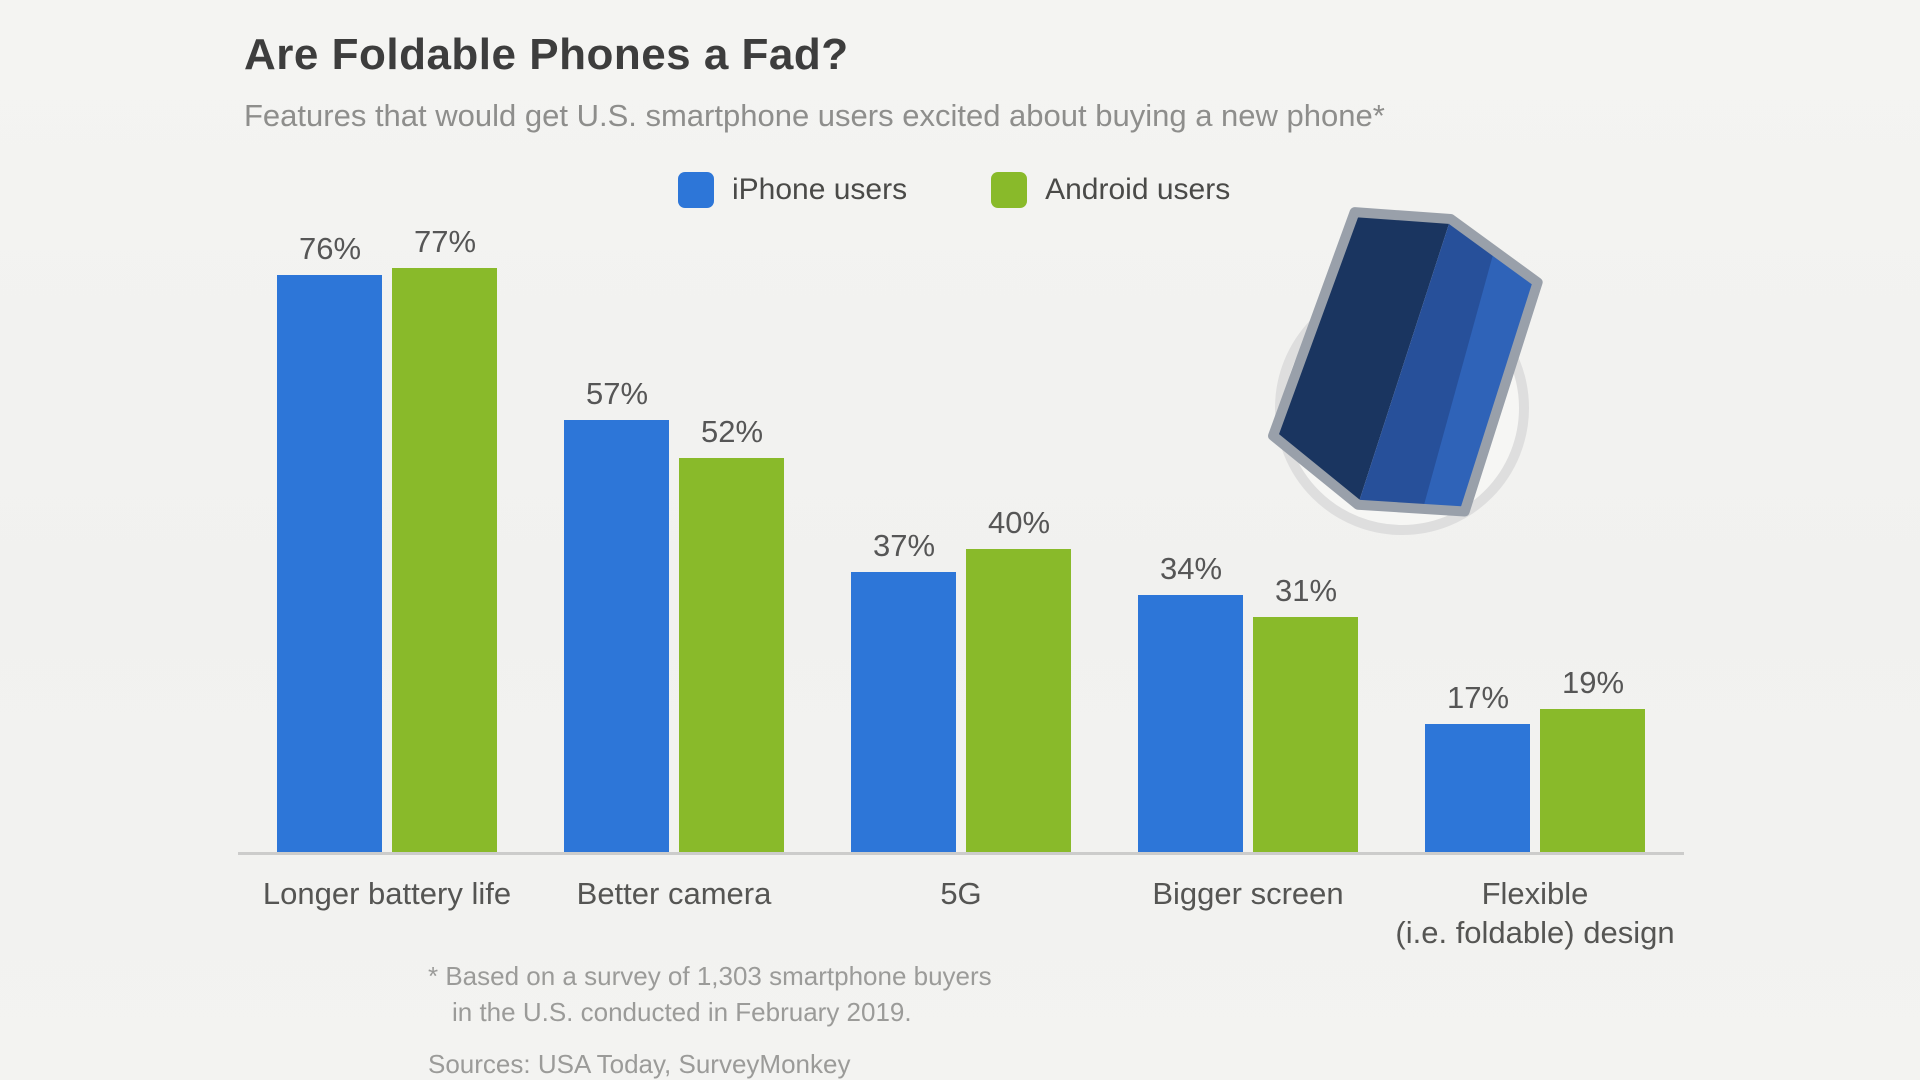  I want to click on foldable-phone-icon, so click(1405, 371).